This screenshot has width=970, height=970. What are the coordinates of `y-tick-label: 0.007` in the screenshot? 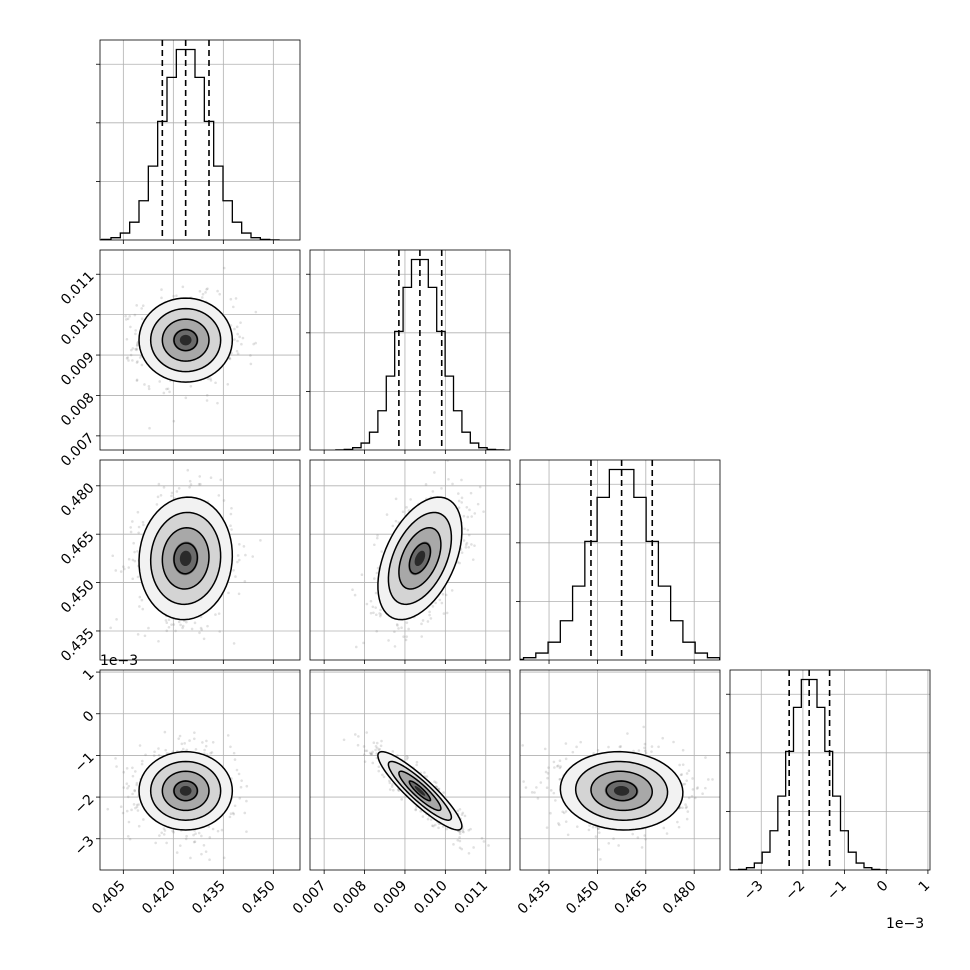 It's located at (78, 450).